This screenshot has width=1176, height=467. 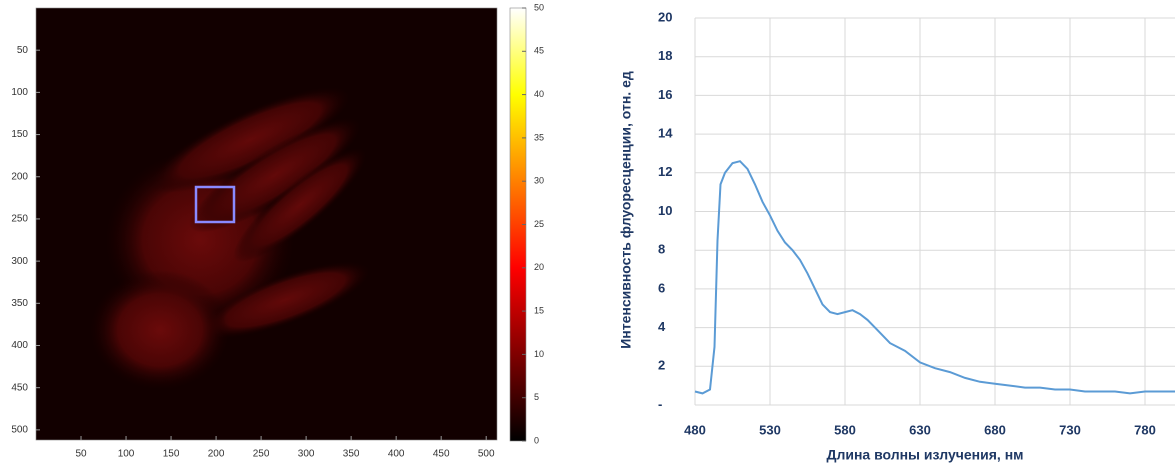 What do you see at coordinates (539, 267) in the screenshot?
I see `colorbar-tick-label: 20` at bounding box center [539, 267].